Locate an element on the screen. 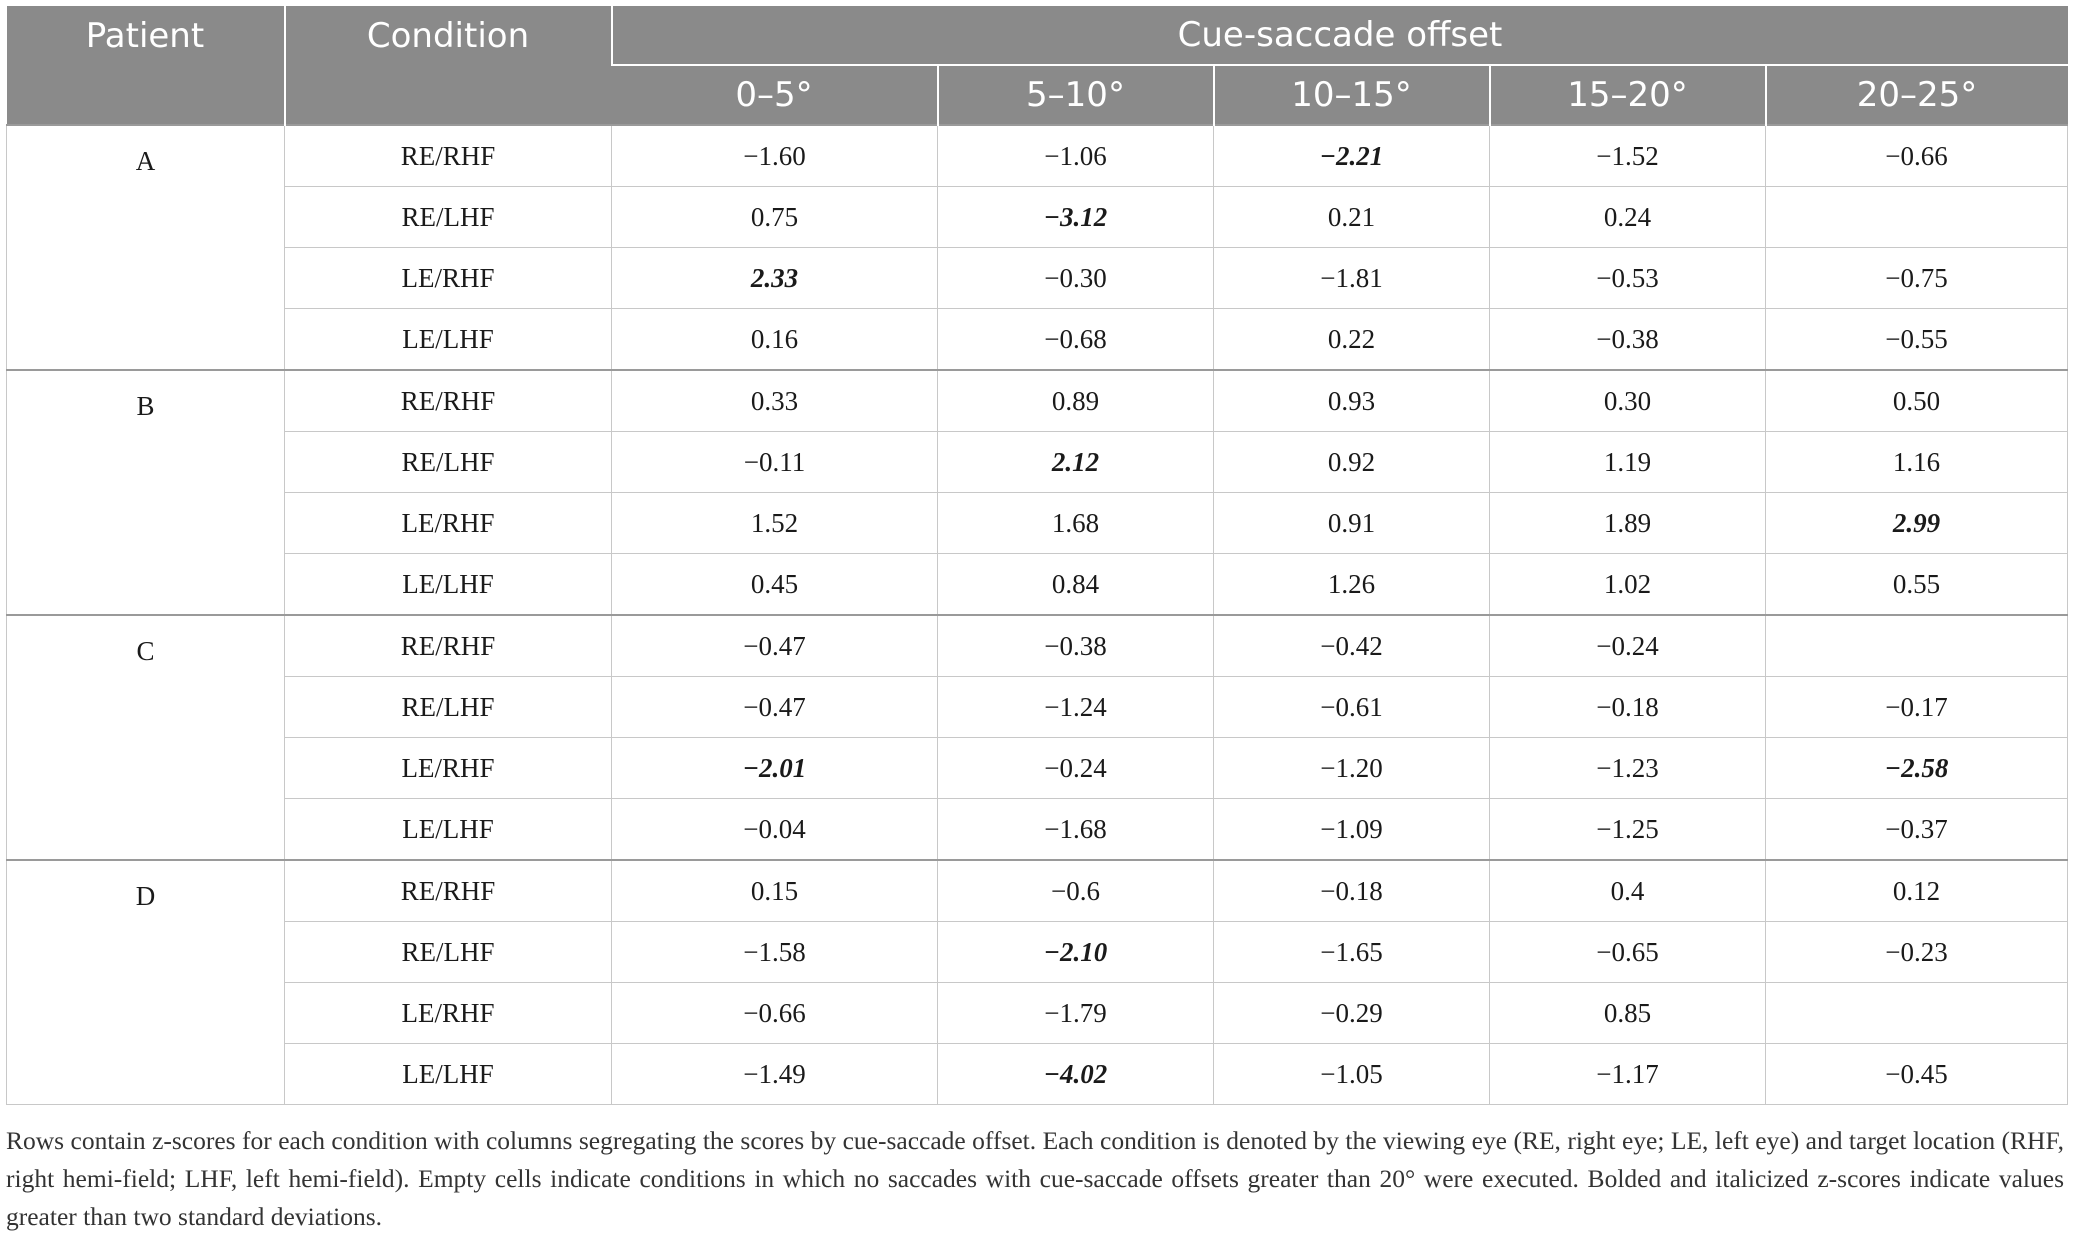 The image size is (2073, 1244). zscore-cell: −0.75 is located at coordinates (1916, 278).